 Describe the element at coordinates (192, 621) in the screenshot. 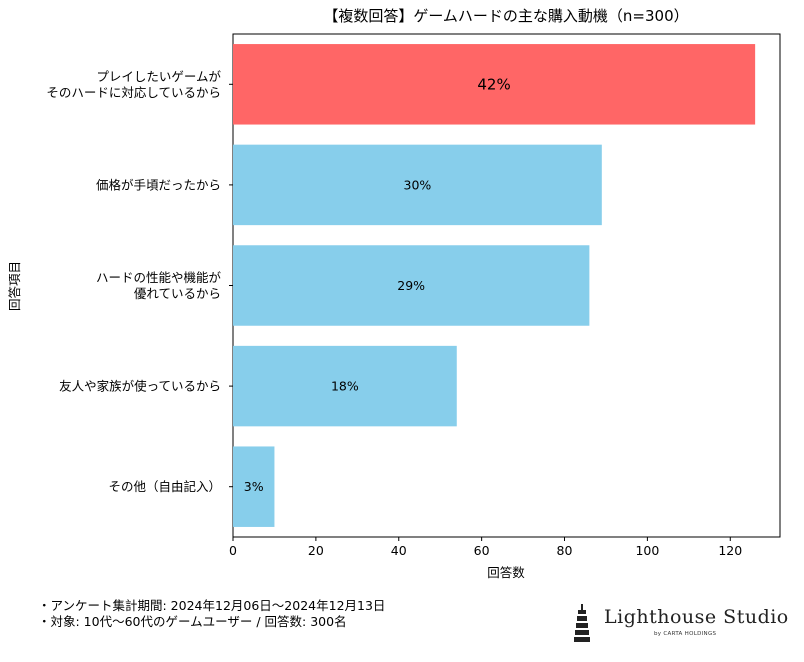

I see `survey-target-note: ・対象: 10代〜60代のゲームユーザー / 回答数: 300名` at that location.